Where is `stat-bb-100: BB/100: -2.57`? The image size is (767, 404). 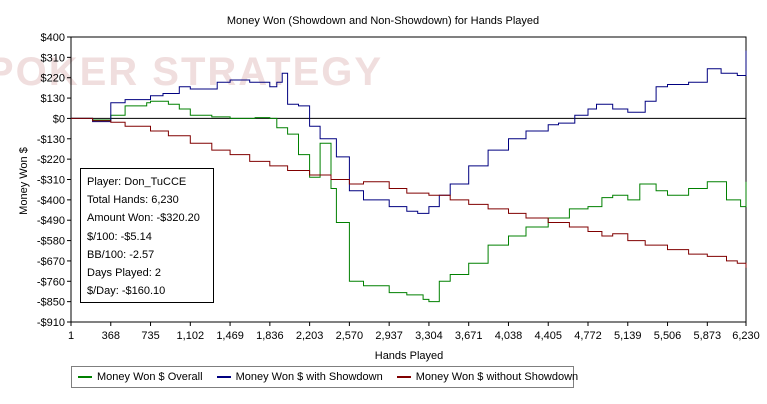 stat-bb-100: BB/100: -2.57 is located at coordinates (121, 254).